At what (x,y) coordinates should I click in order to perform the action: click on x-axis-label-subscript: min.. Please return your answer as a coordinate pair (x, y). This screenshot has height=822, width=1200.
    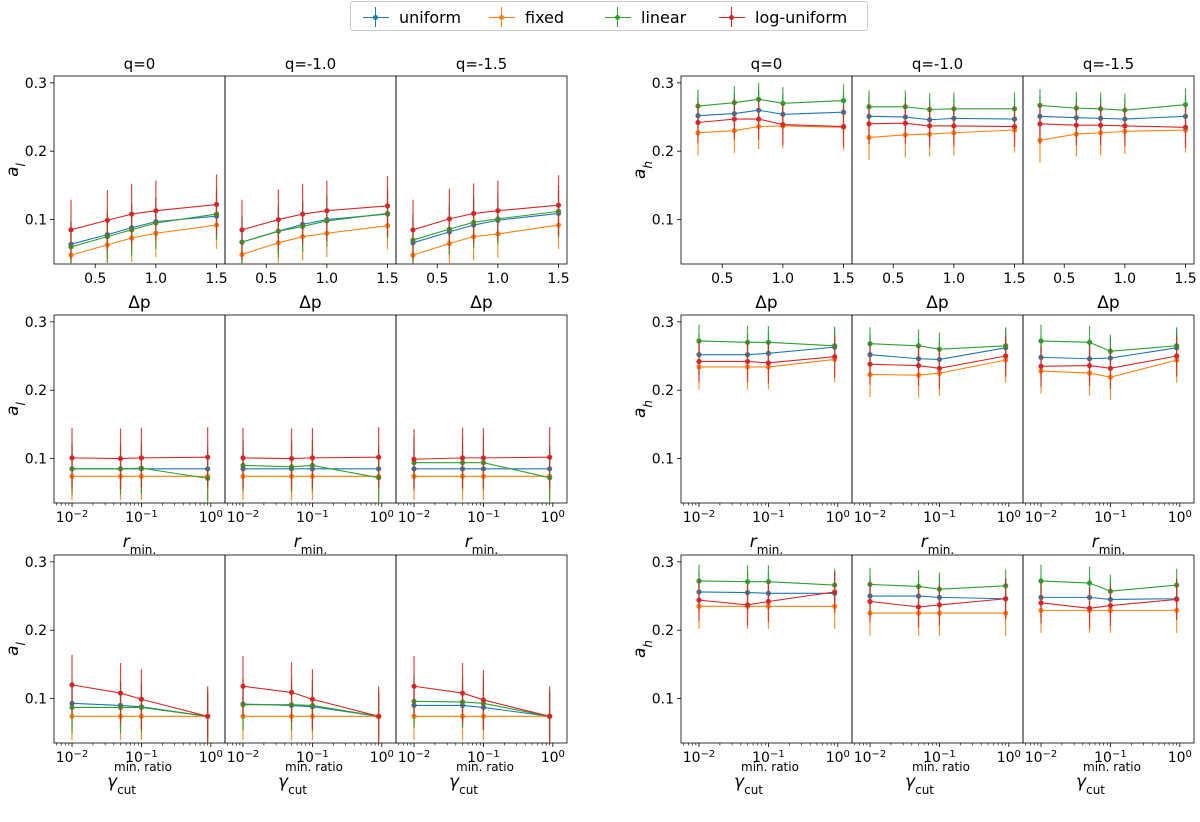
    Looking at the image, I should click on (485, 550).